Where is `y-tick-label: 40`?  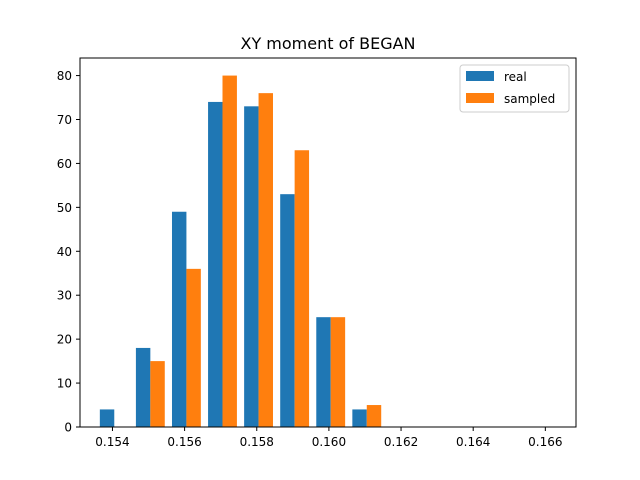
y-tick-label: 40 is located at coordinates (64, 252).